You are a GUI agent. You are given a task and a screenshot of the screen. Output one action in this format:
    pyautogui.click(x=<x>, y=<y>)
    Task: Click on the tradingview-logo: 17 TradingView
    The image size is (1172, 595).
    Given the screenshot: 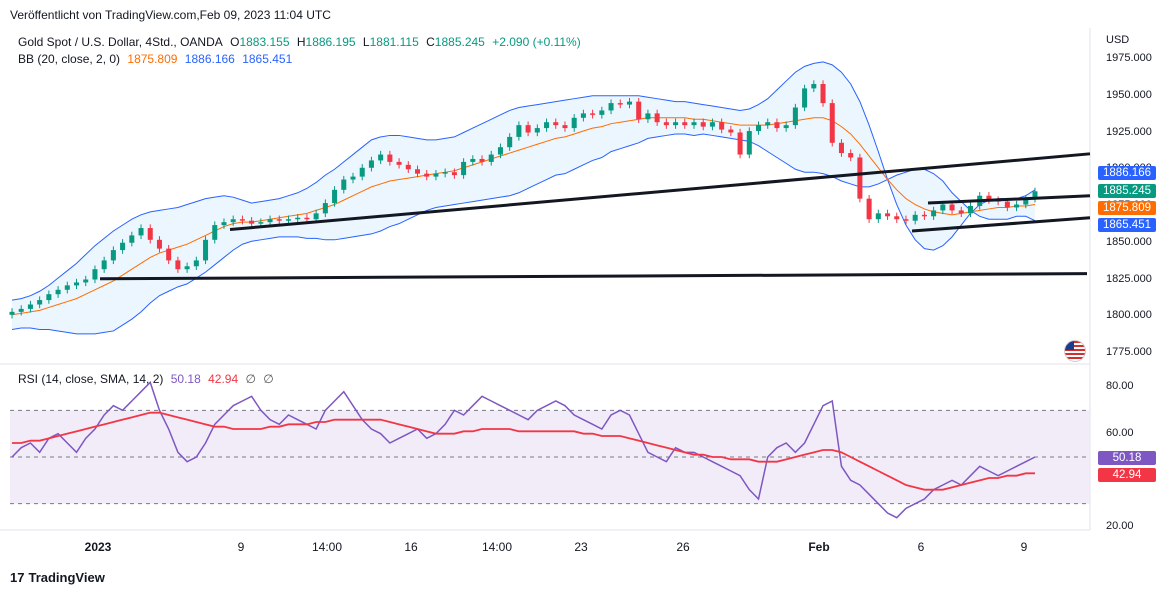 What is the action you would take?
    pyautogui.click(x=57, y=577)
    